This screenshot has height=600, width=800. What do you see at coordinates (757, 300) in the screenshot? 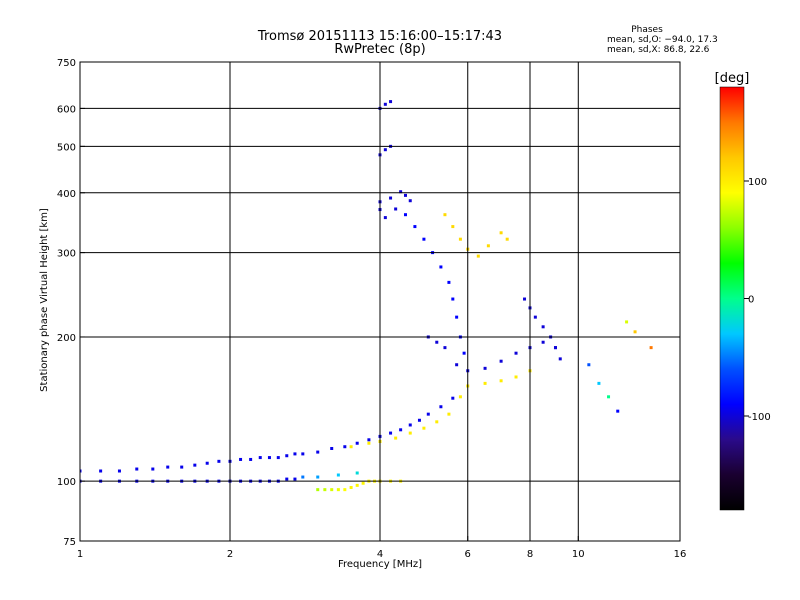
I see `colorbar-ticks: 100 0 -100` at bounding box center [757, 300].